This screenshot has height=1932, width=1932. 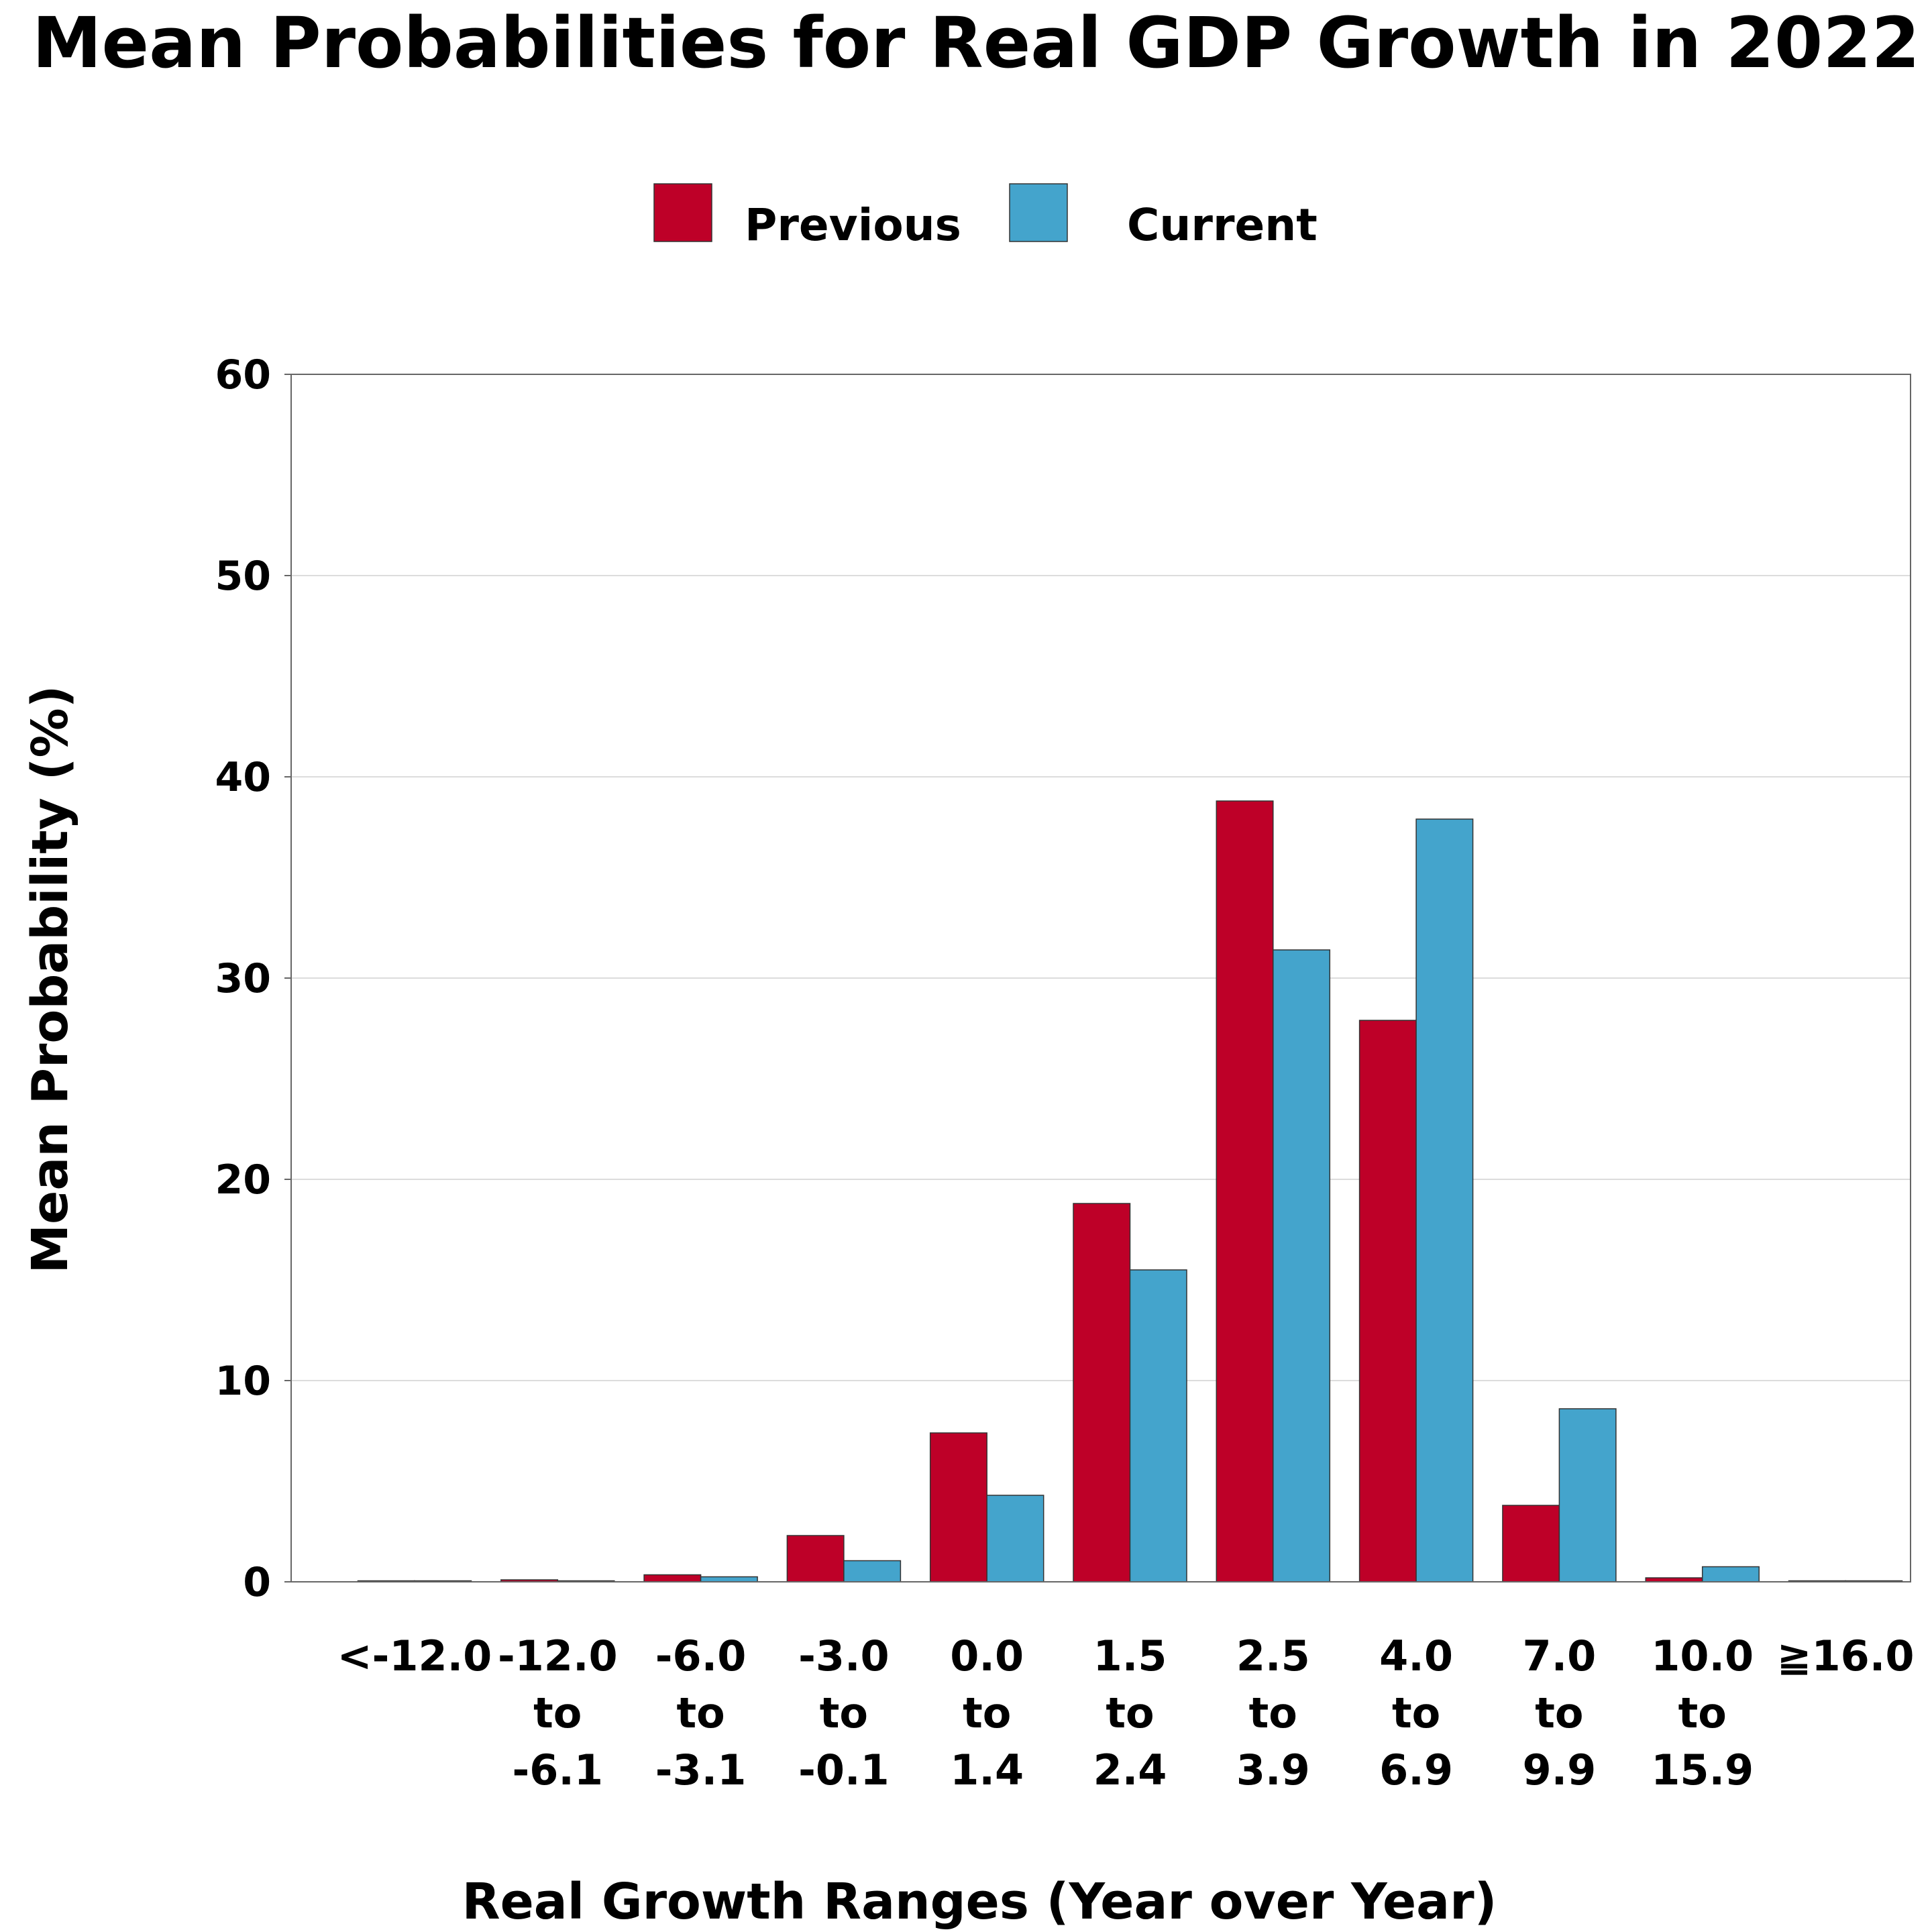 What do you see at coordinates (1222, 225) in the screenshot?
I see `legend-label-current: Current` at bounding box center [1222, 225].